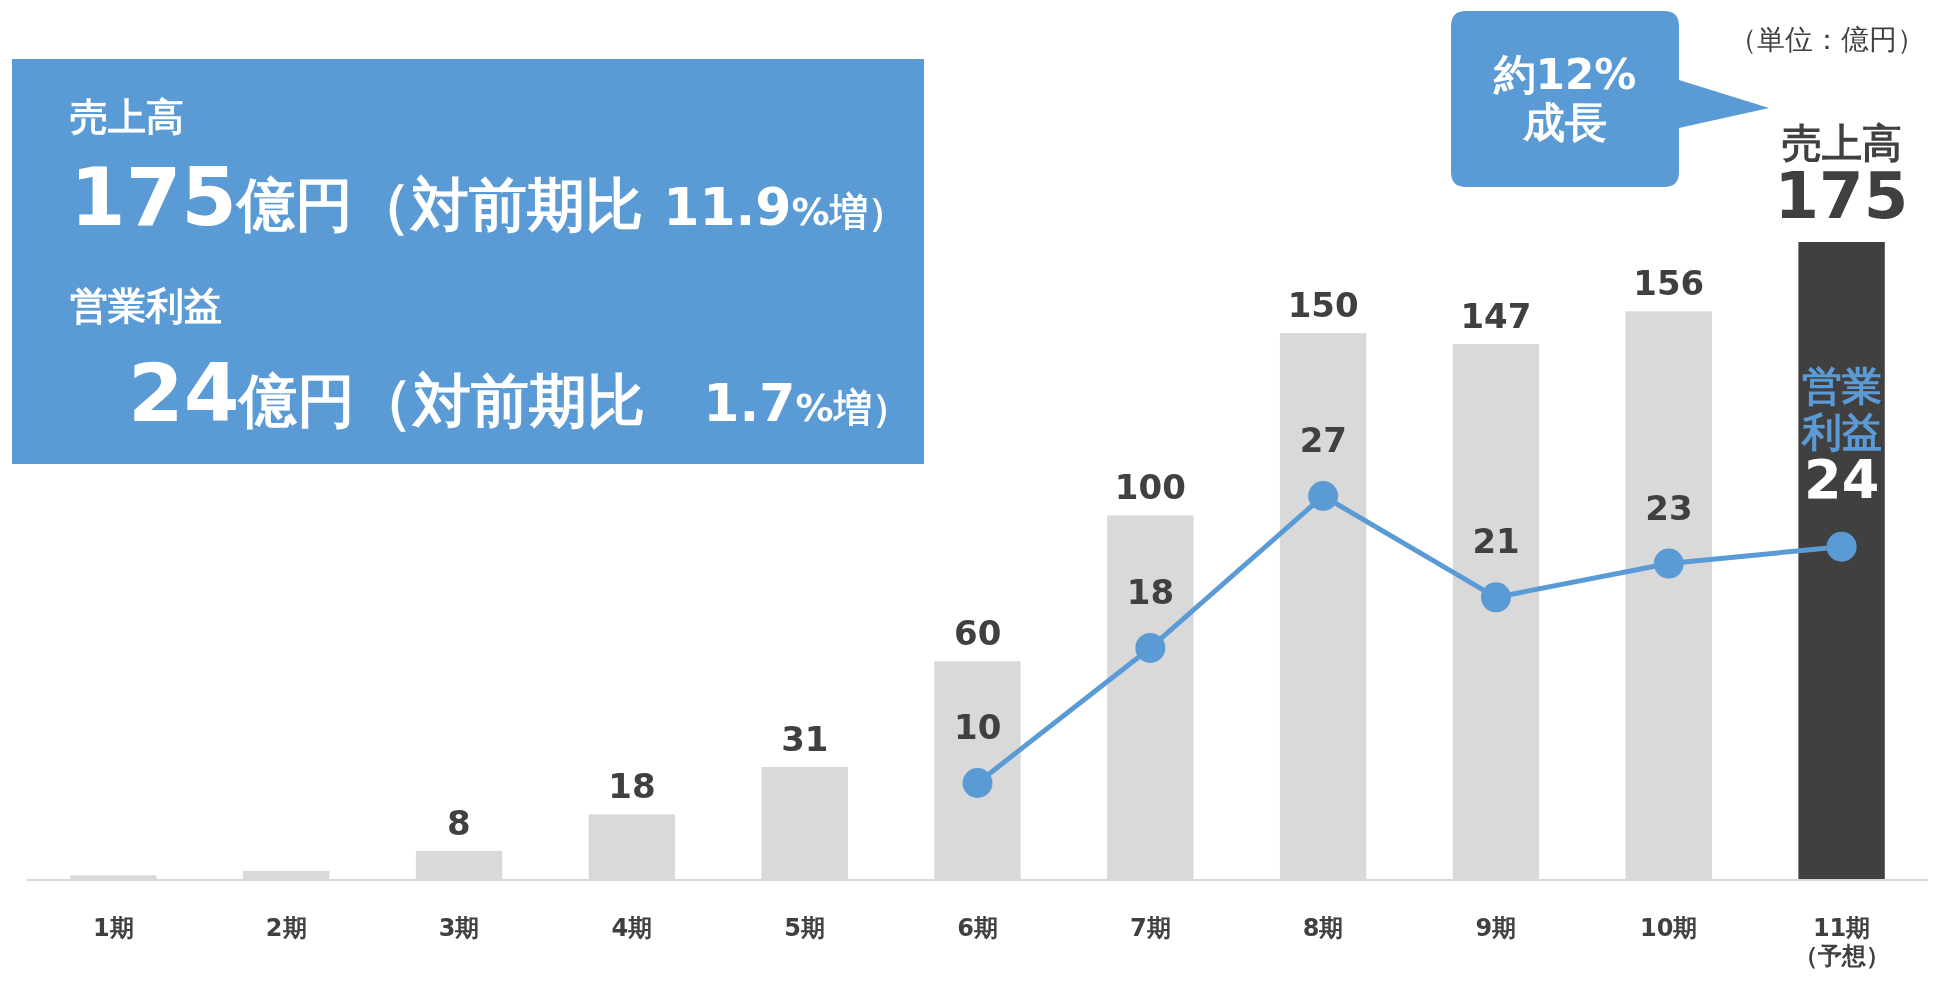  What do you see at coordinates (286, 928) in the screenshot?
I see `x-tick-label: 2期` at bounding box center [286, 928].